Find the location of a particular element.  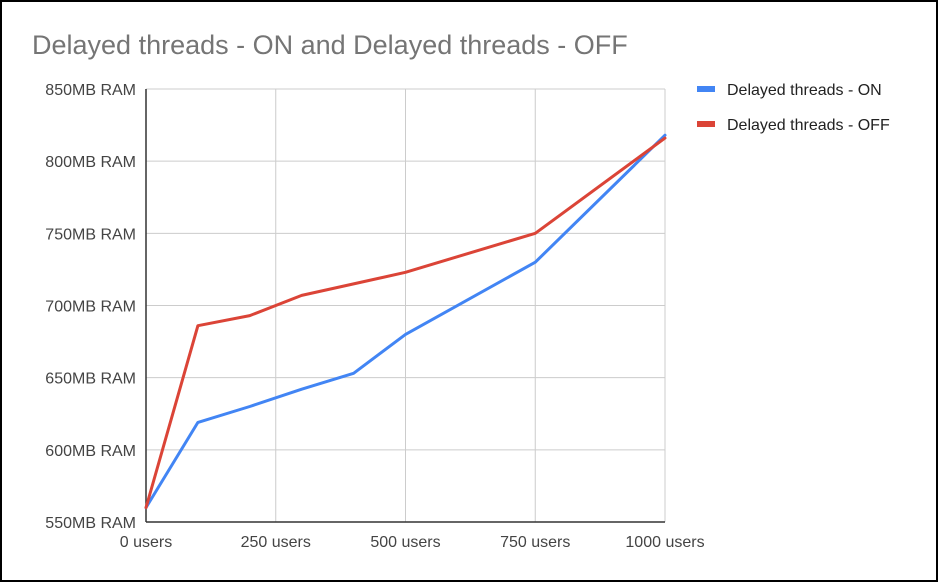

legend-label: Delayed threads - ON is located at coordinates (804, 90).